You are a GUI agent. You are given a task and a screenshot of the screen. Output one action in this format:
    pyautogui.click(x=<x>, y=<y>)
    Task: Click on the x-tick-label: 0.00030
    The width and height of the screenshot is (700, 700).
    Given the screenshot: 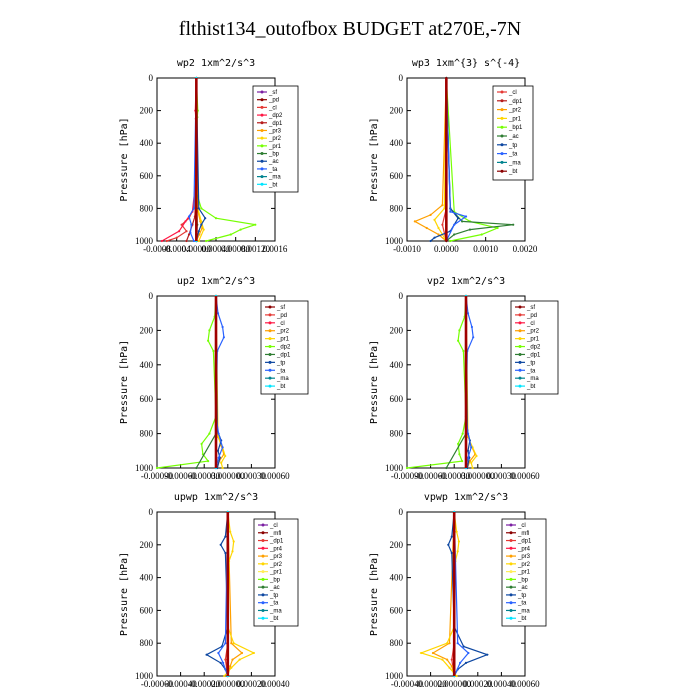 What is the action you would take?
    pyautogui.click(x=502, y=476)
    